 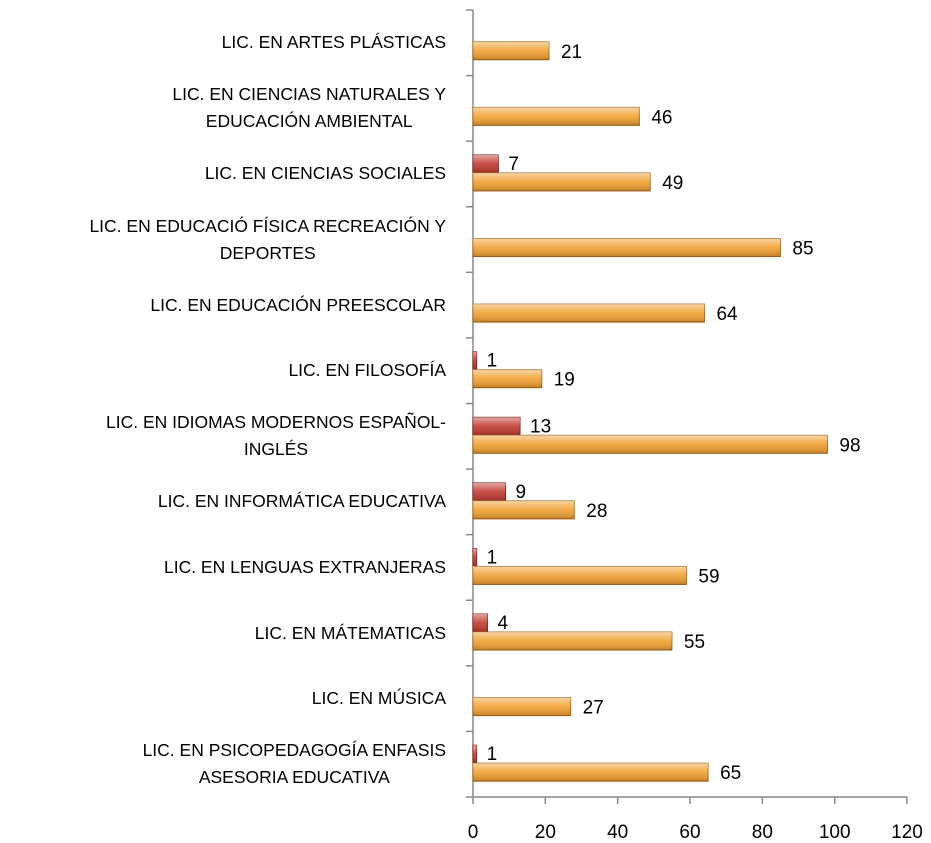 I want to click on data-label: 59, so click(x=708, y=576).